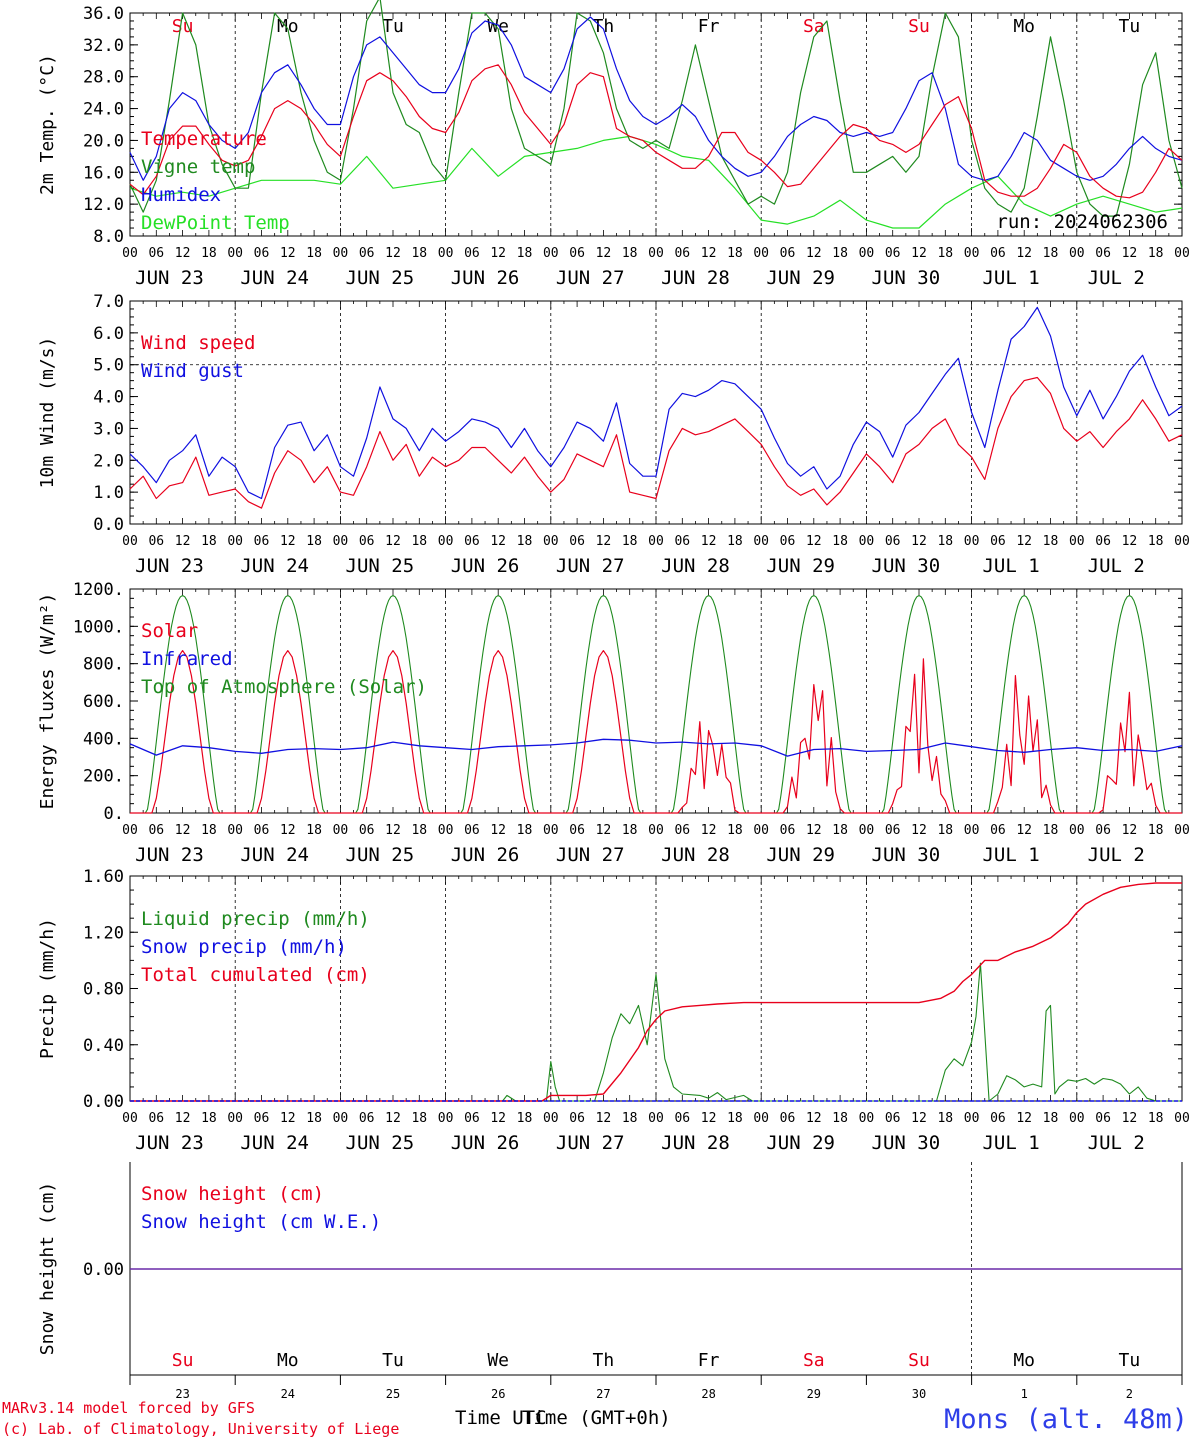  Describe the element at coordinates (604, 26) in the screenshot. I see `weekday-label: Th` at that location.